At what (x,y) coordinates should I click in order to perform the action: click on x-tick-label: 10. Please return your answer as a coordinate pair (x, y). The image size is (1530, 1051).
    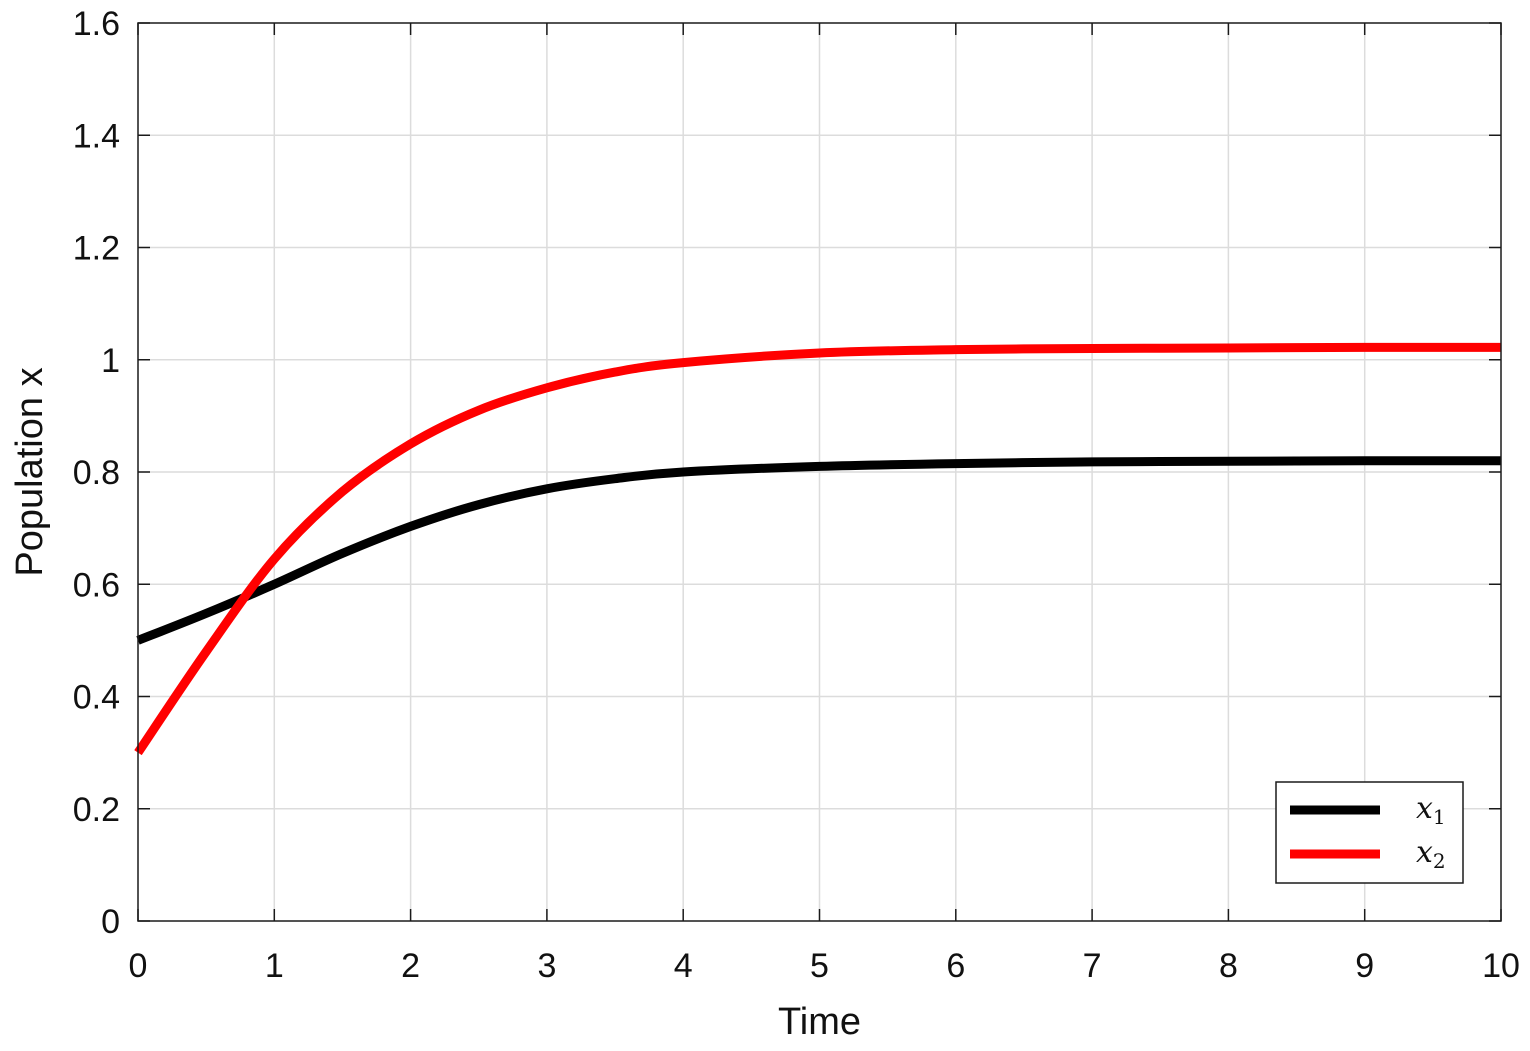
    Looking at the image, I should click on (1501, 966).